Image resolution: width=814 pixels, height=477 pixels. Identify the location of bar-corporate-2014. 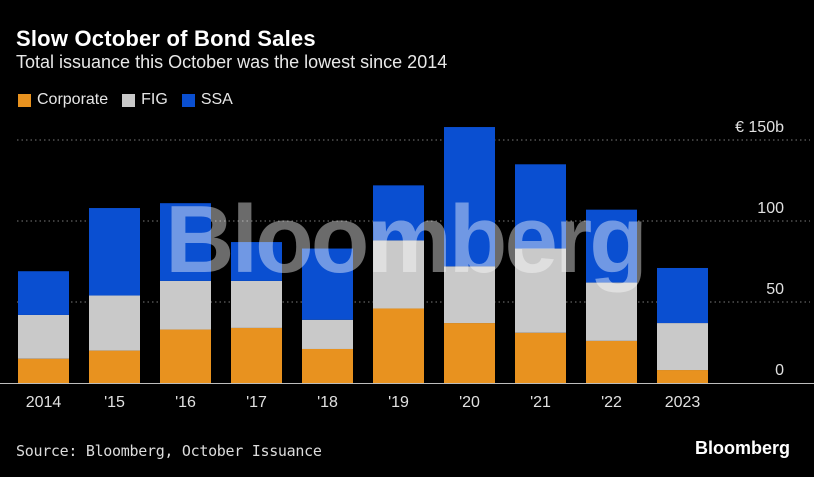
(43, 370).